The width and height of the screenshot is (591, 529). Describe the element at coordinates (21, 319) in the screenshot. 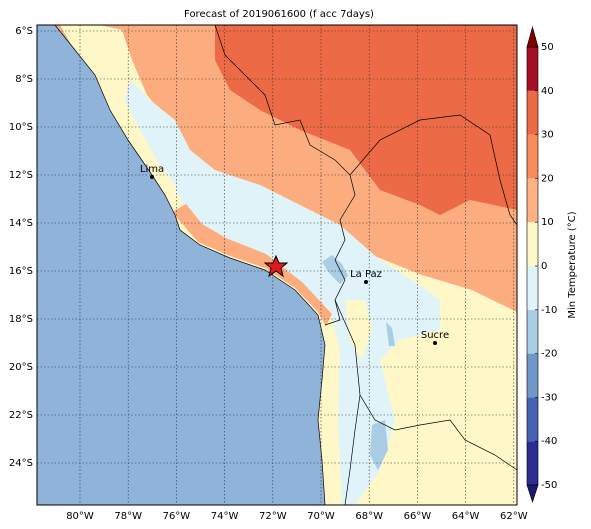

I see `y-tick-label: 18°S` at that location.